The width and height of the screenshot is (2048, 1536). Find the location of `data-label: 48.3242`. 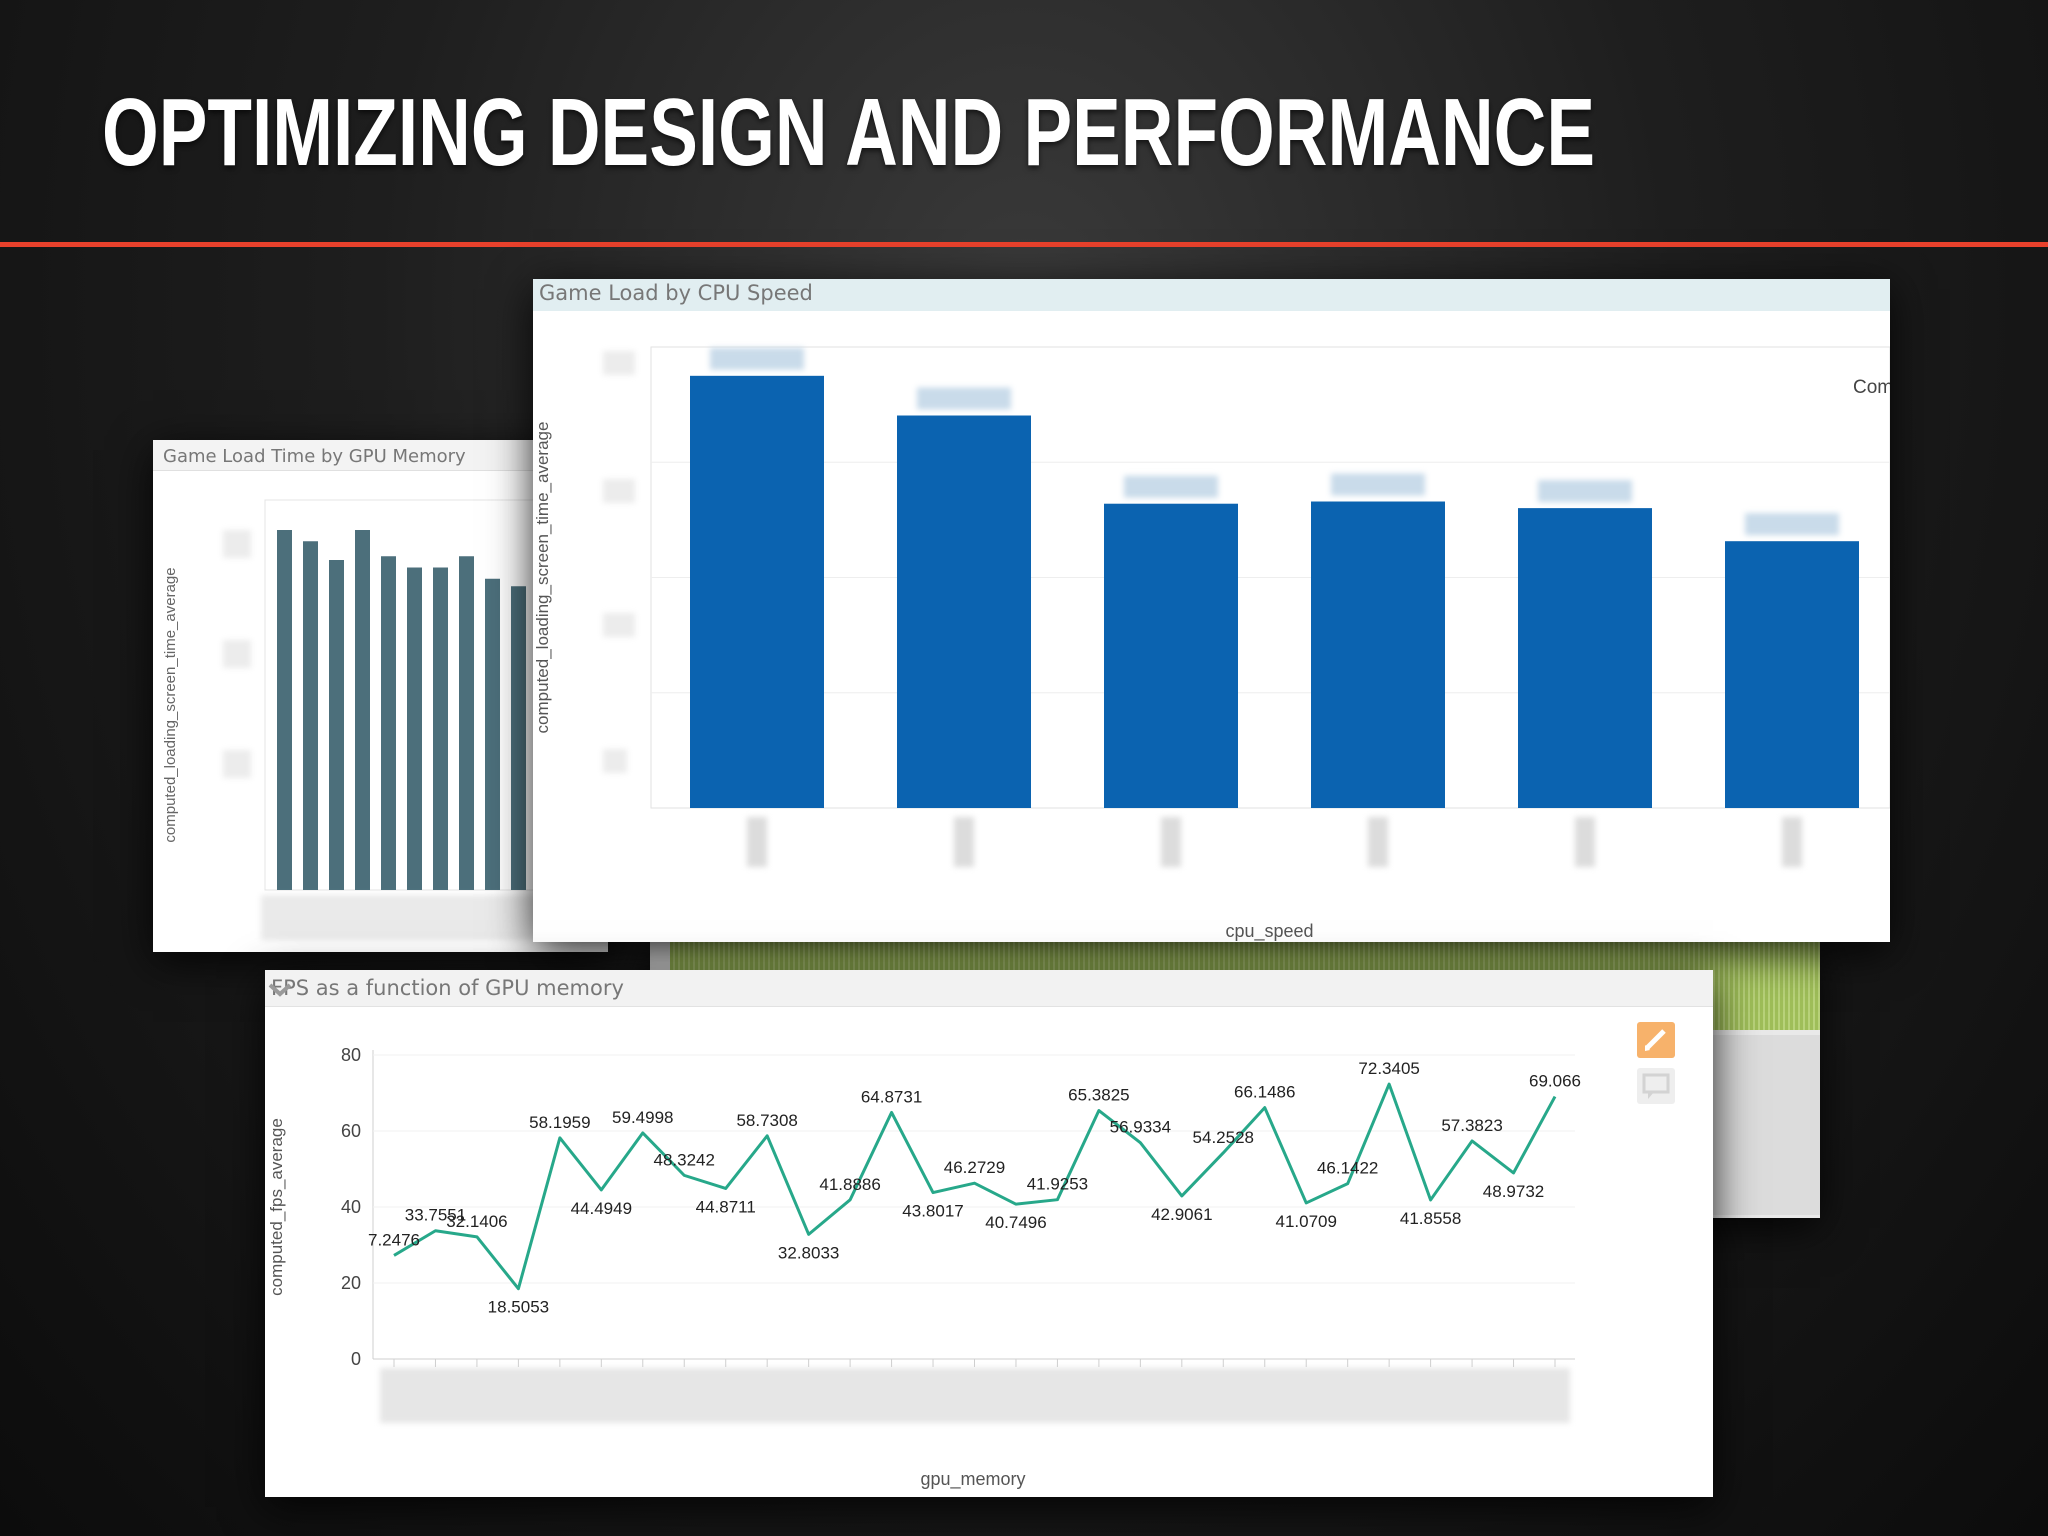

data-label: 48.3242 is located at coordinates (684, 1159).